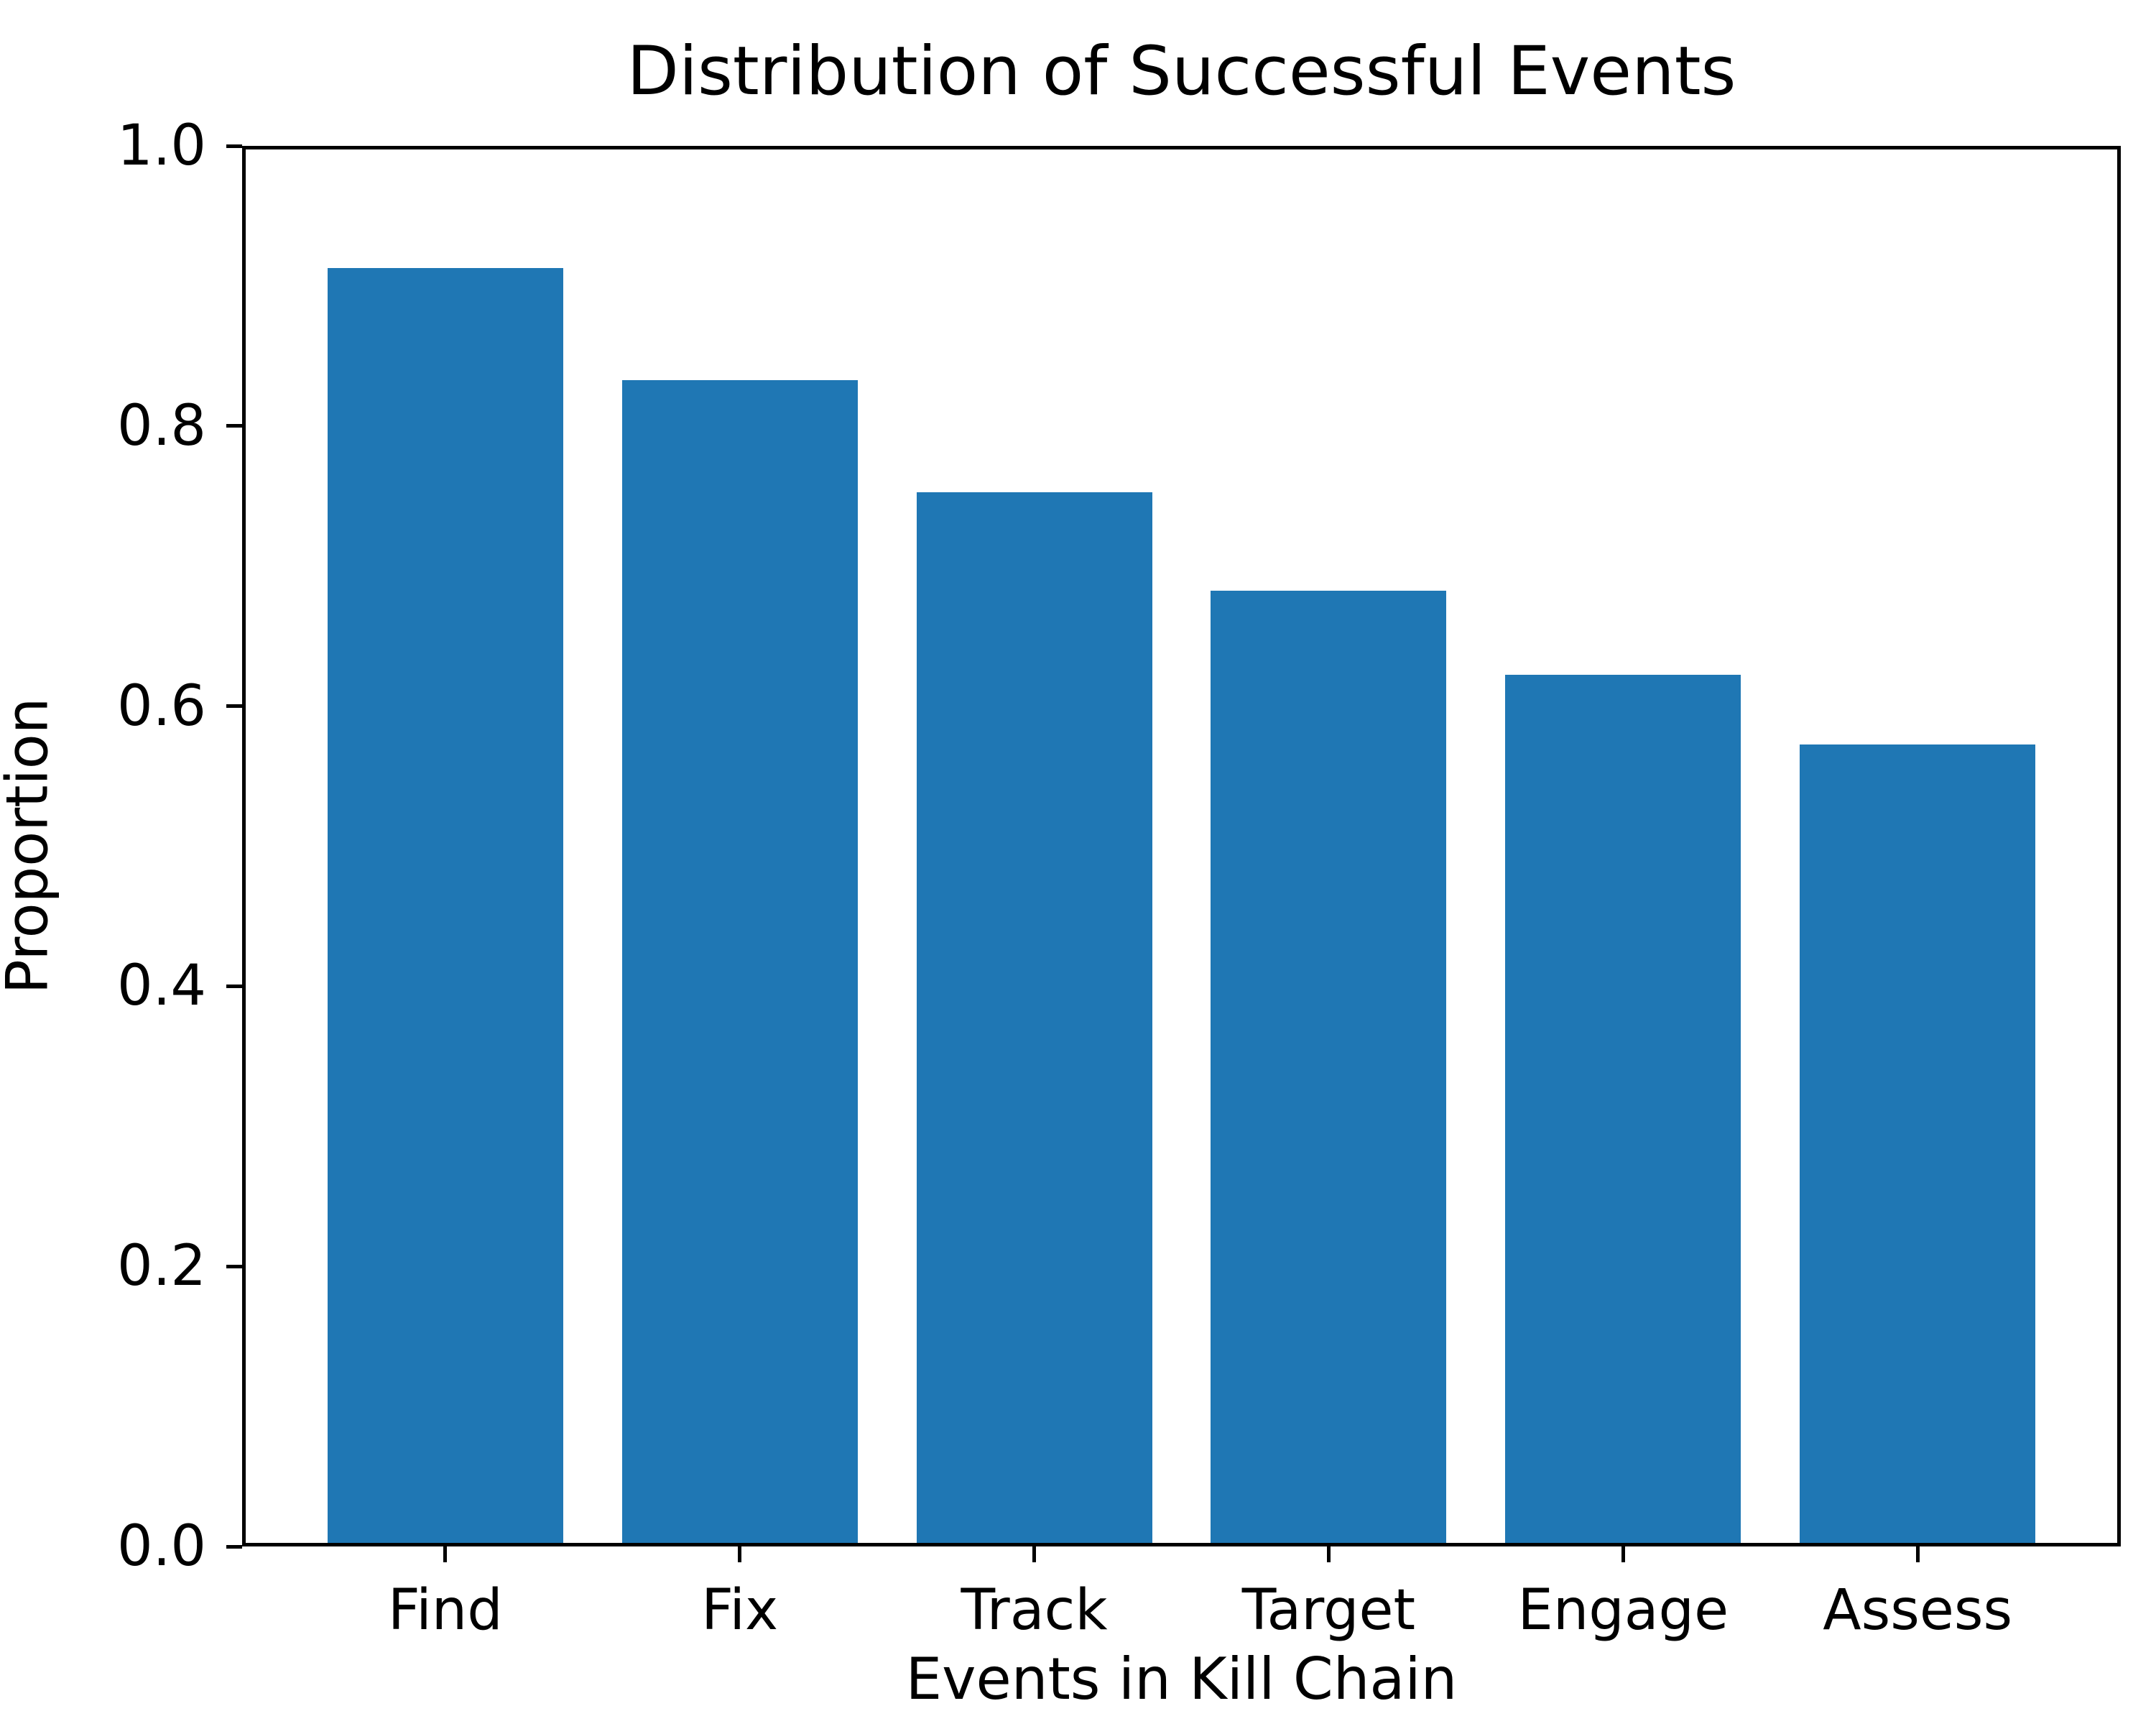 The height and width of the screenshot is (1729, 2156). Describe the element at coordinates (1623, 1108) in the screenshot. I see `bar-engage` at that location.